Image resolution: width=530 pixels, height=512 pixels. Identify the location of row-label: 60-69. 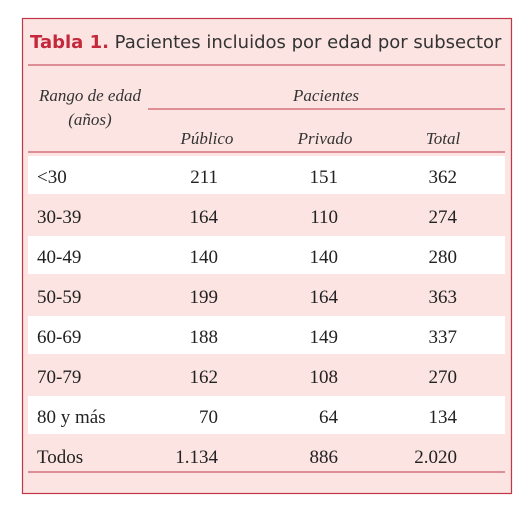
(59, 337).